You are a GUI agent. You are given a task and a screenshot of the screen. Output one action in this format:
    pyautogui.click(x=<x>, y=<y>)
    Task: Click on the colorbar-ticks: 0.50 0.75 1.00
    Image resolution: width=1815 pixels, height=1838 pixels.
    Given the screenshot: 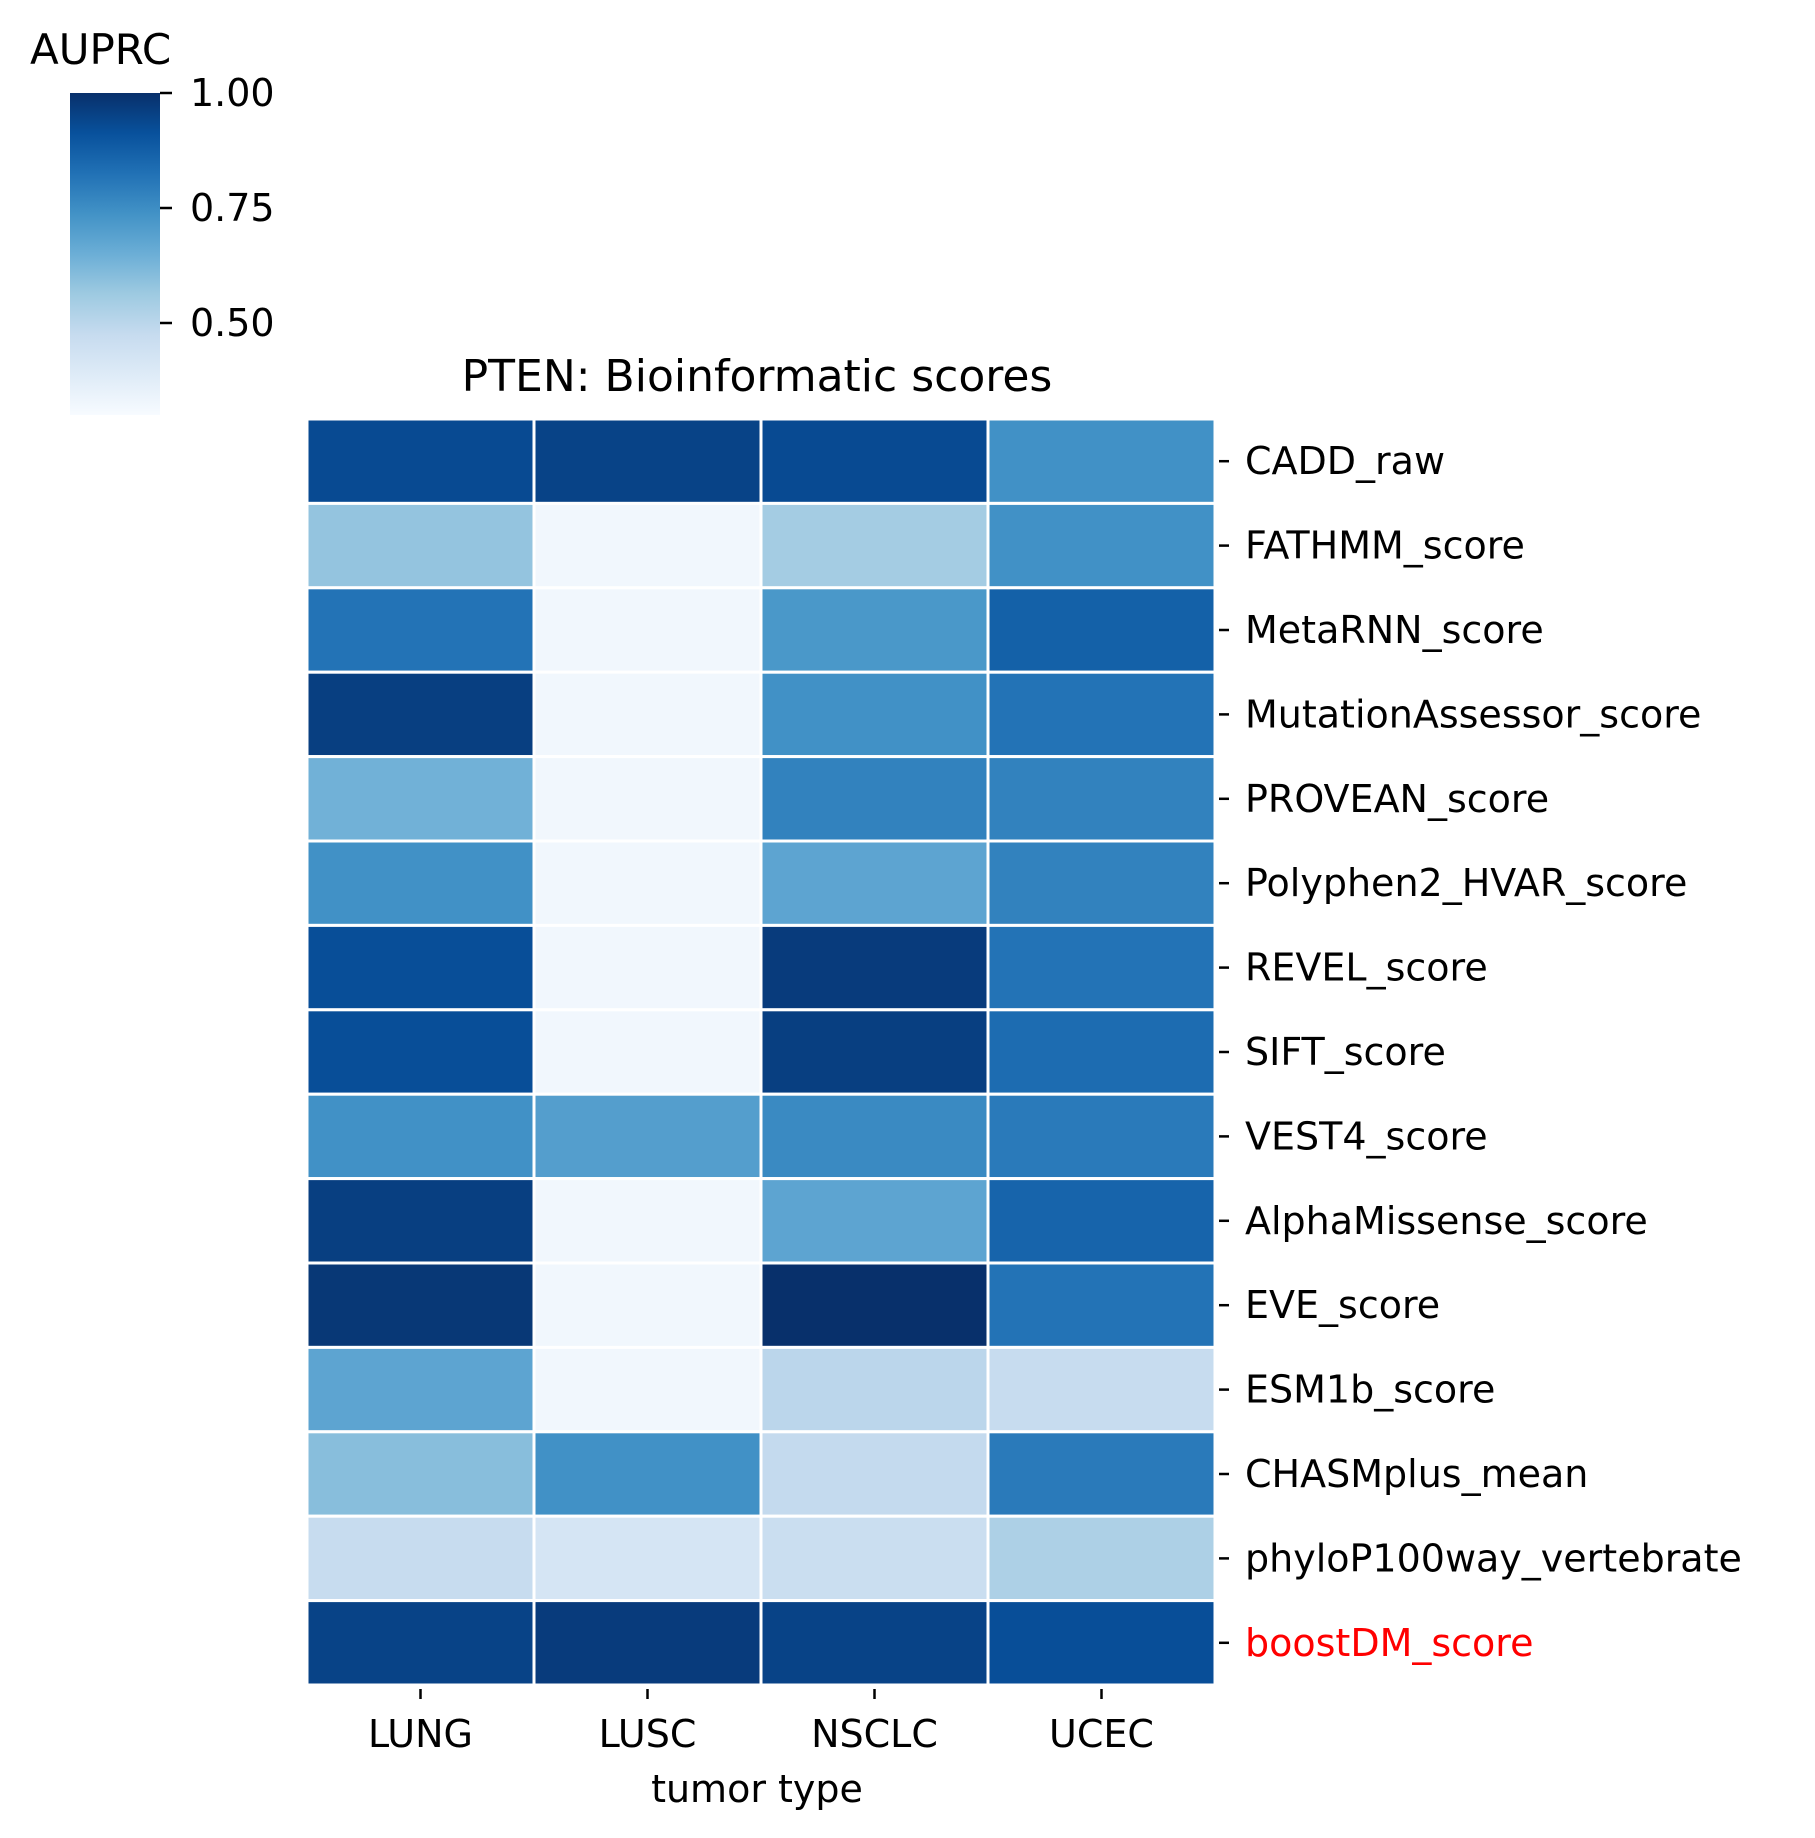 What is the action you would take?
    pyautogui.click(x=217, y=208)
    